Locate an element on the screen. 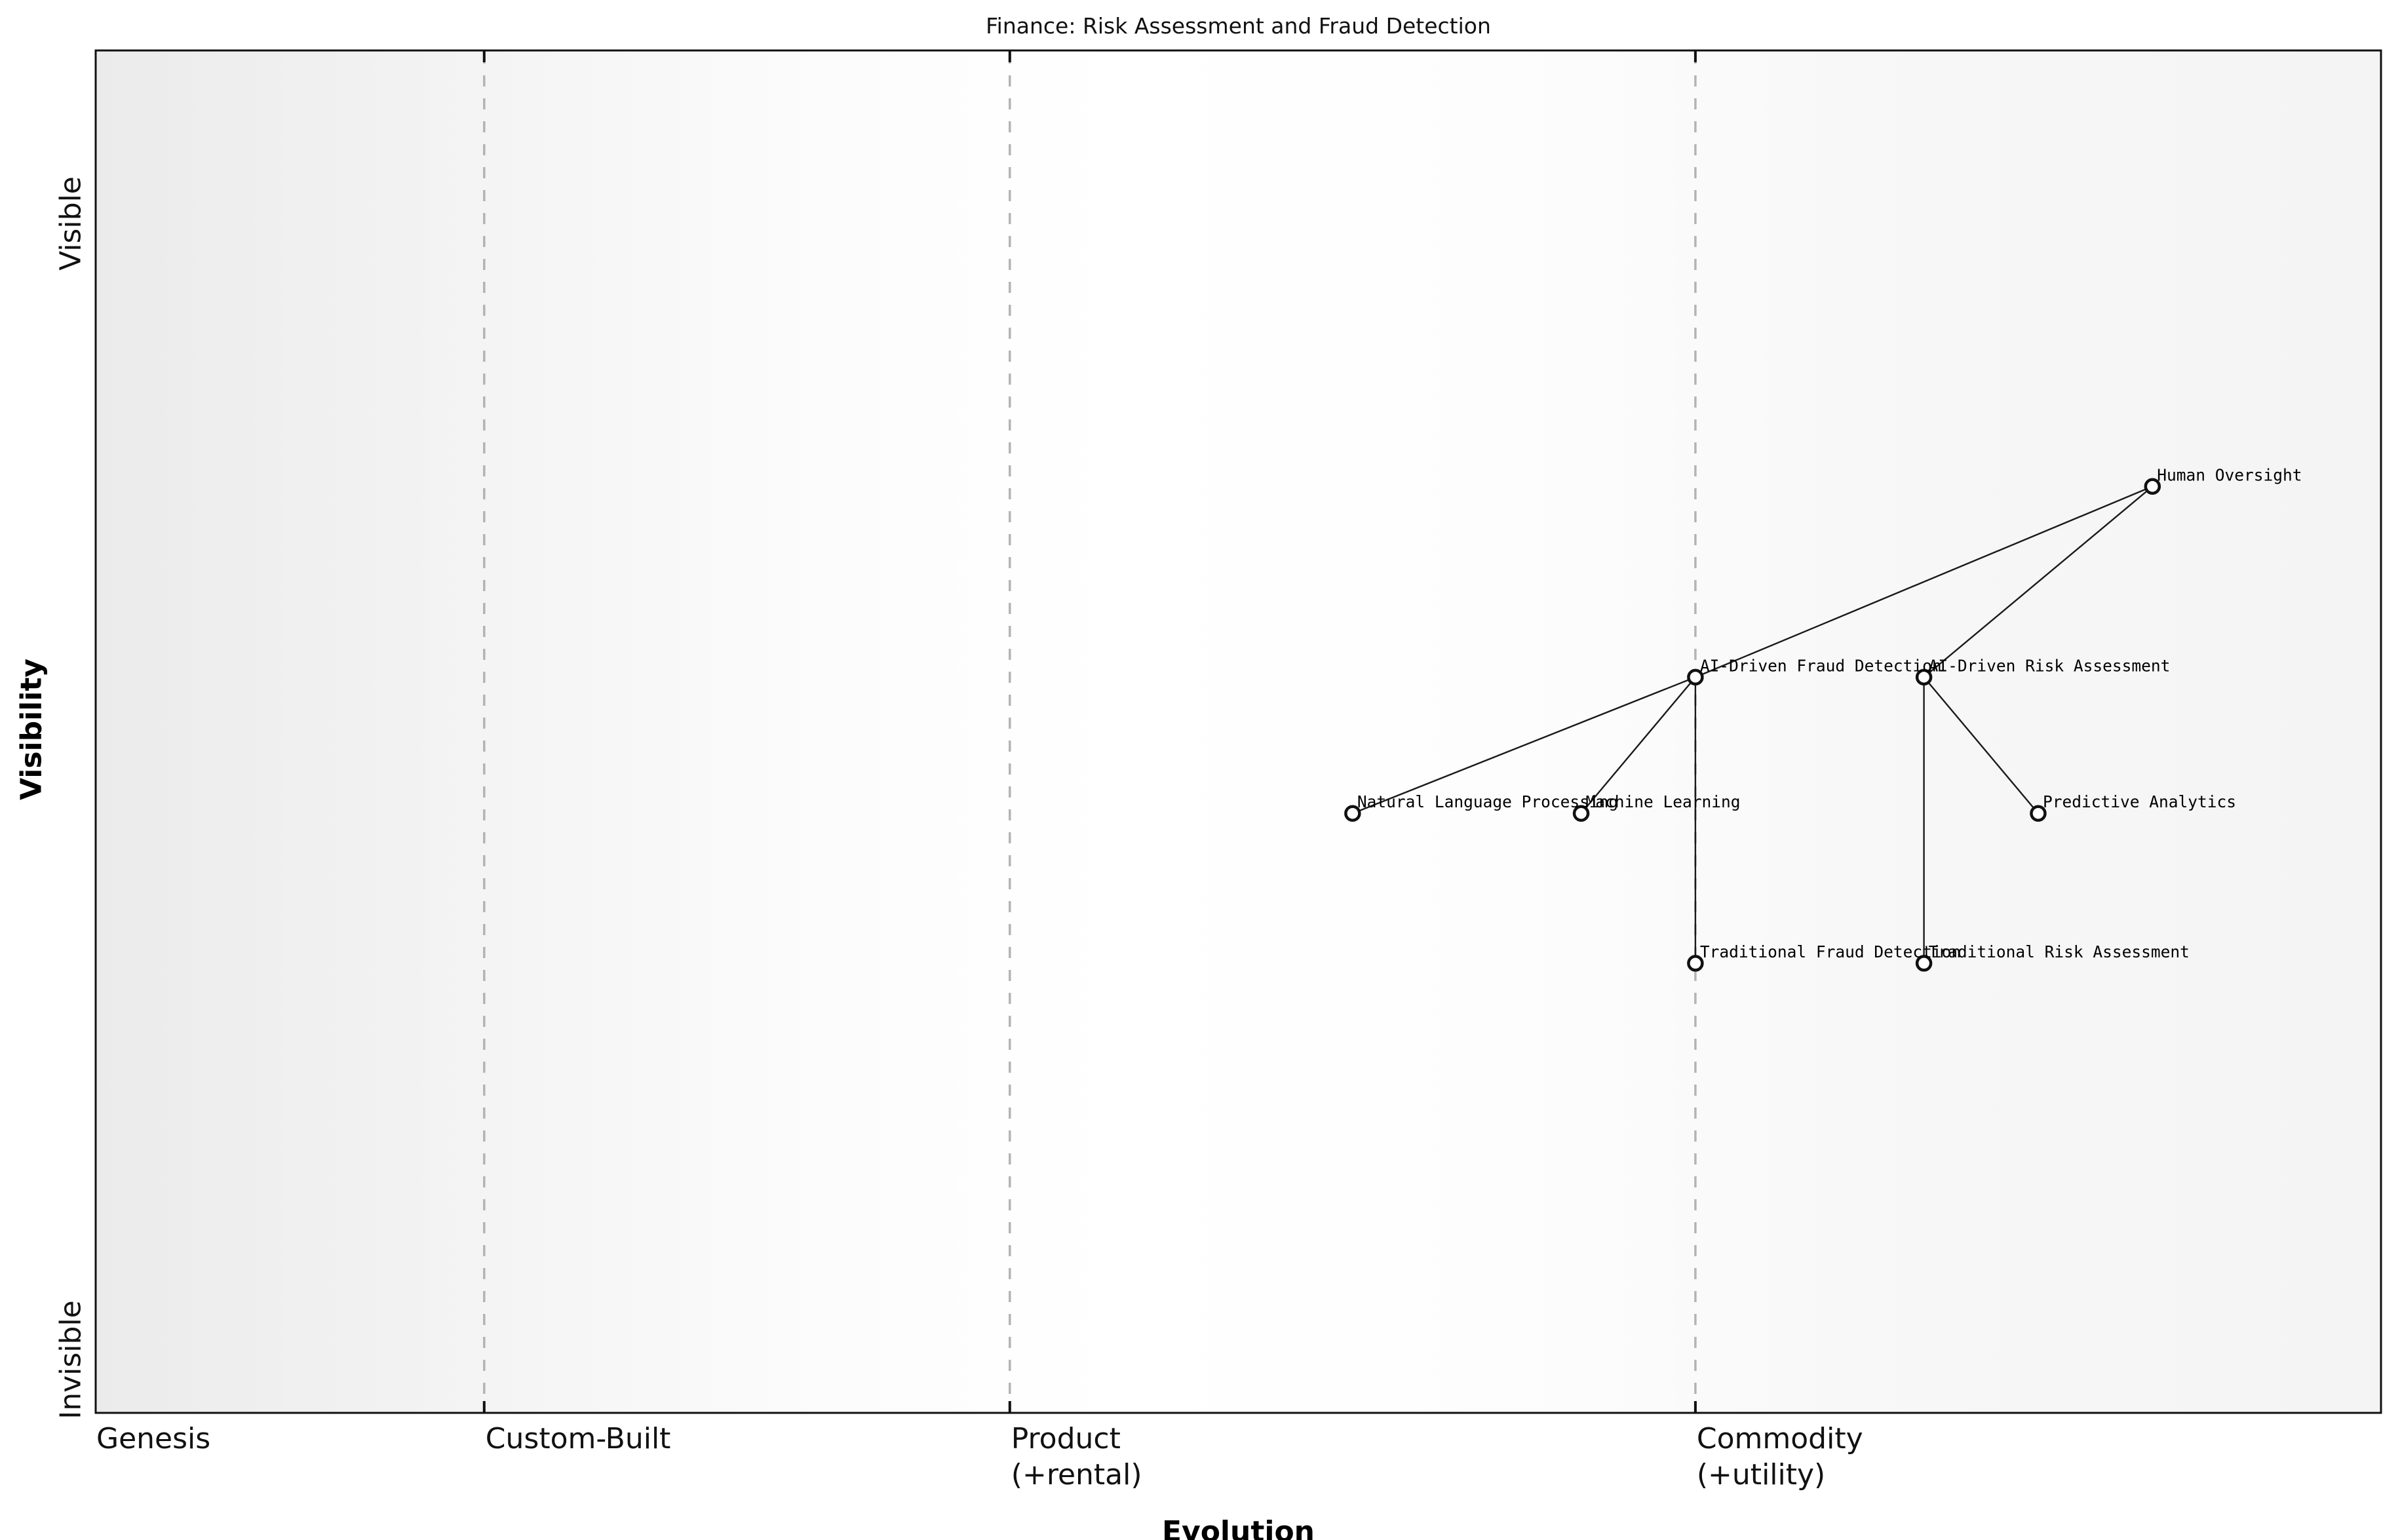  y-axis-title: Visibility is located at coordinates (31, 729).